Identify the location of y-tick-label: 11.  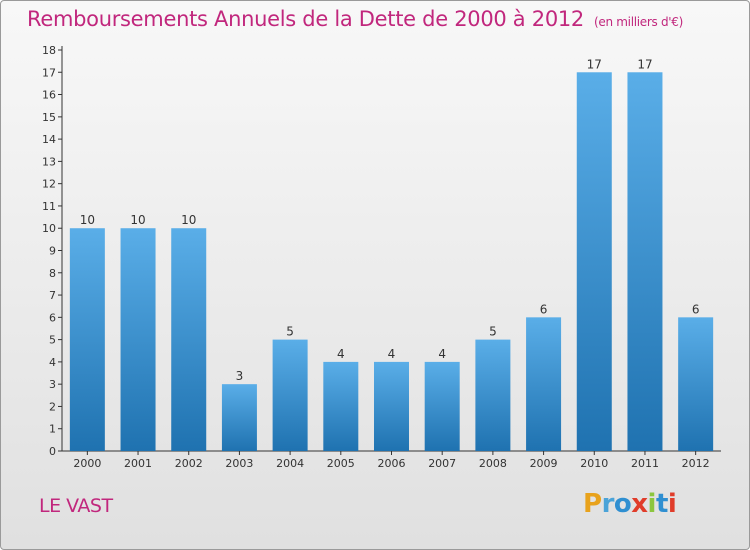
(49, 206).